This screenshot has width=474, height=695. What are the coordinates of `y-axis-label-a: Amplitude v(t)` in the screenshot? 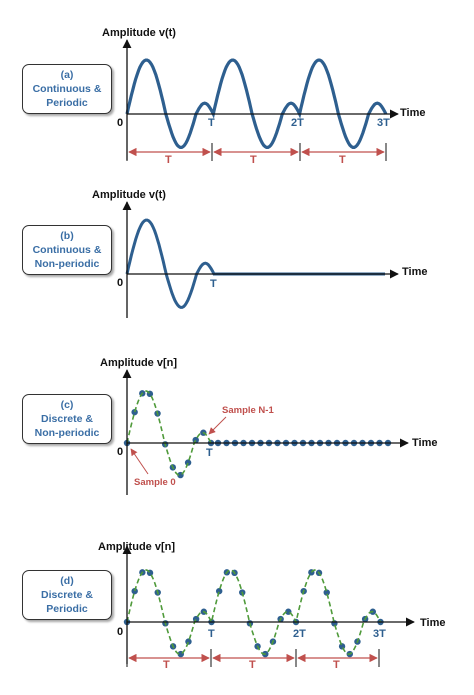 It's located at (139, 33).